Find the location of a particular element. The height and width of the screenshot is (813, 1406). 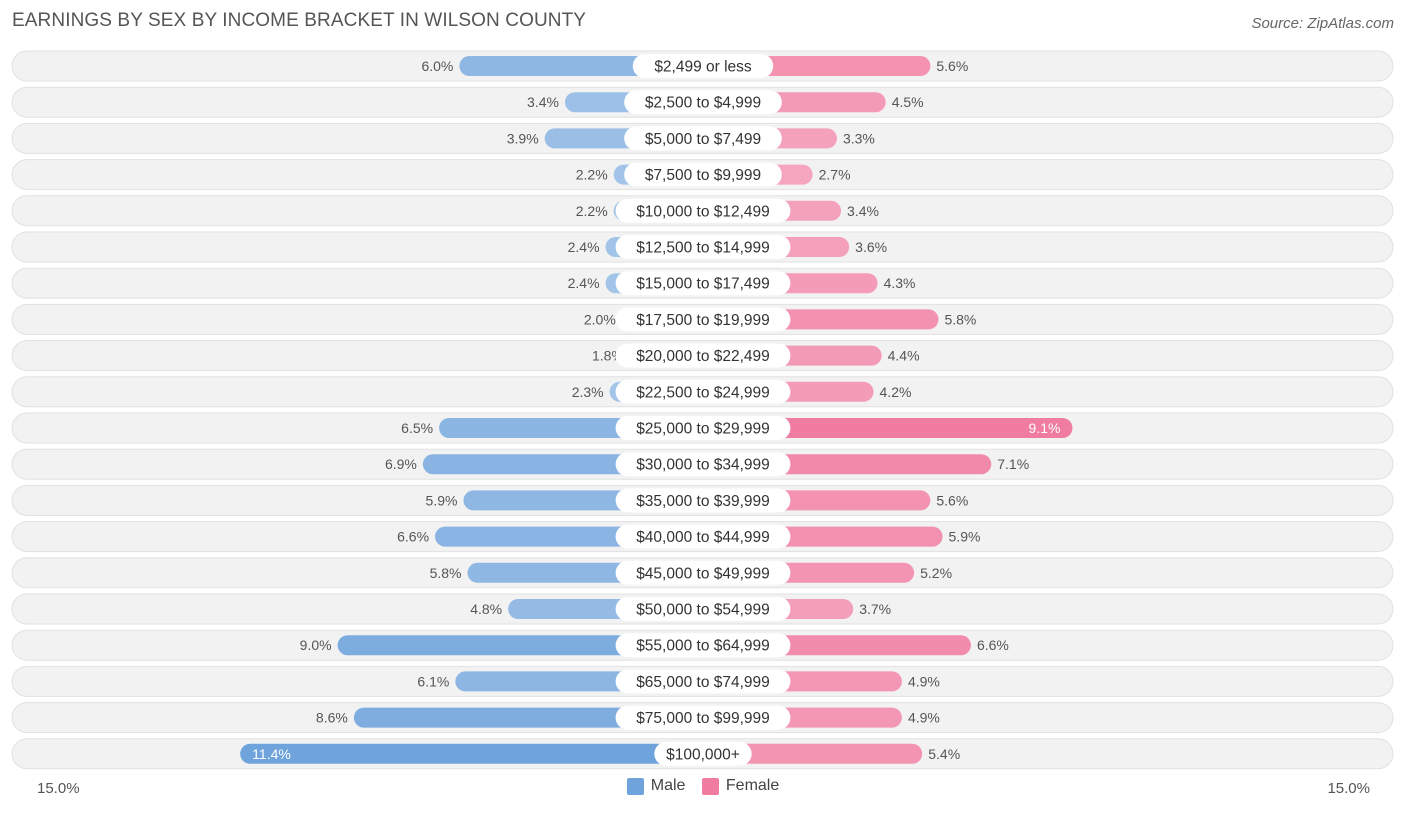

female-value-label: 3.4% is located at coordinates (863, 211).